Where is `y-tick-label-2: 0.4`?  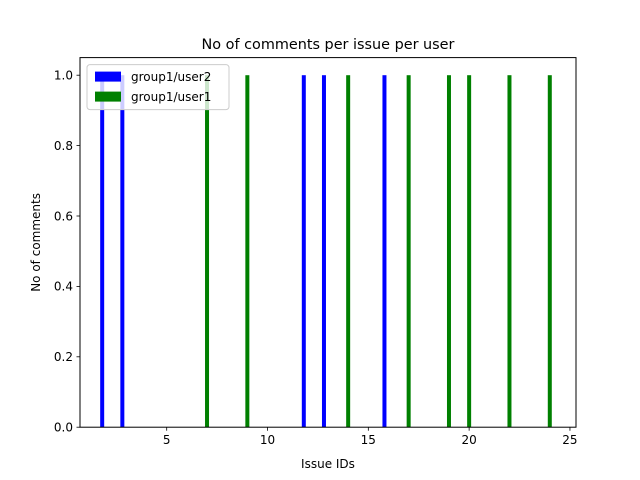
y-tick-label-2: 0.4 is located at coordinates (63, 287).